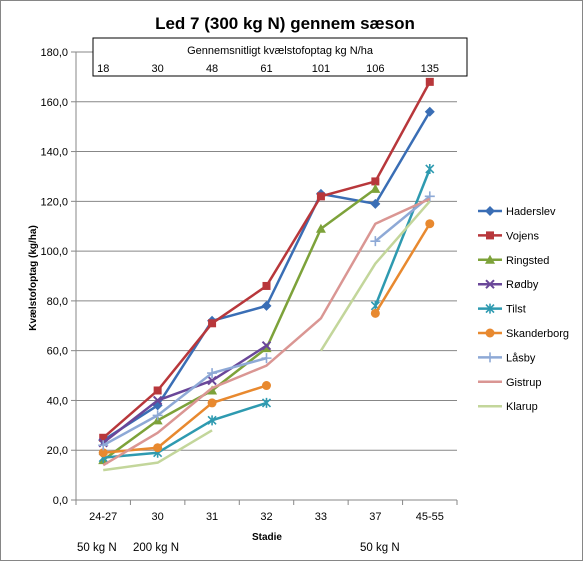  I want to click on x-tick-label: 32, so click(266, 517).